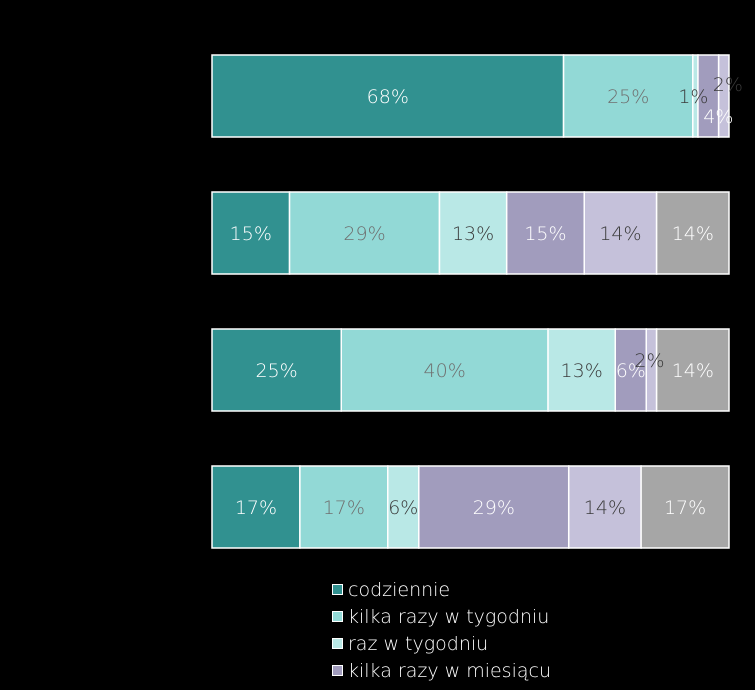 The width and height of the screenshot is (755, 690). Describe the element at coordinates (449, 616) in the screenshot. I see `legend-label: kilka razy w tygodniu` at that location.